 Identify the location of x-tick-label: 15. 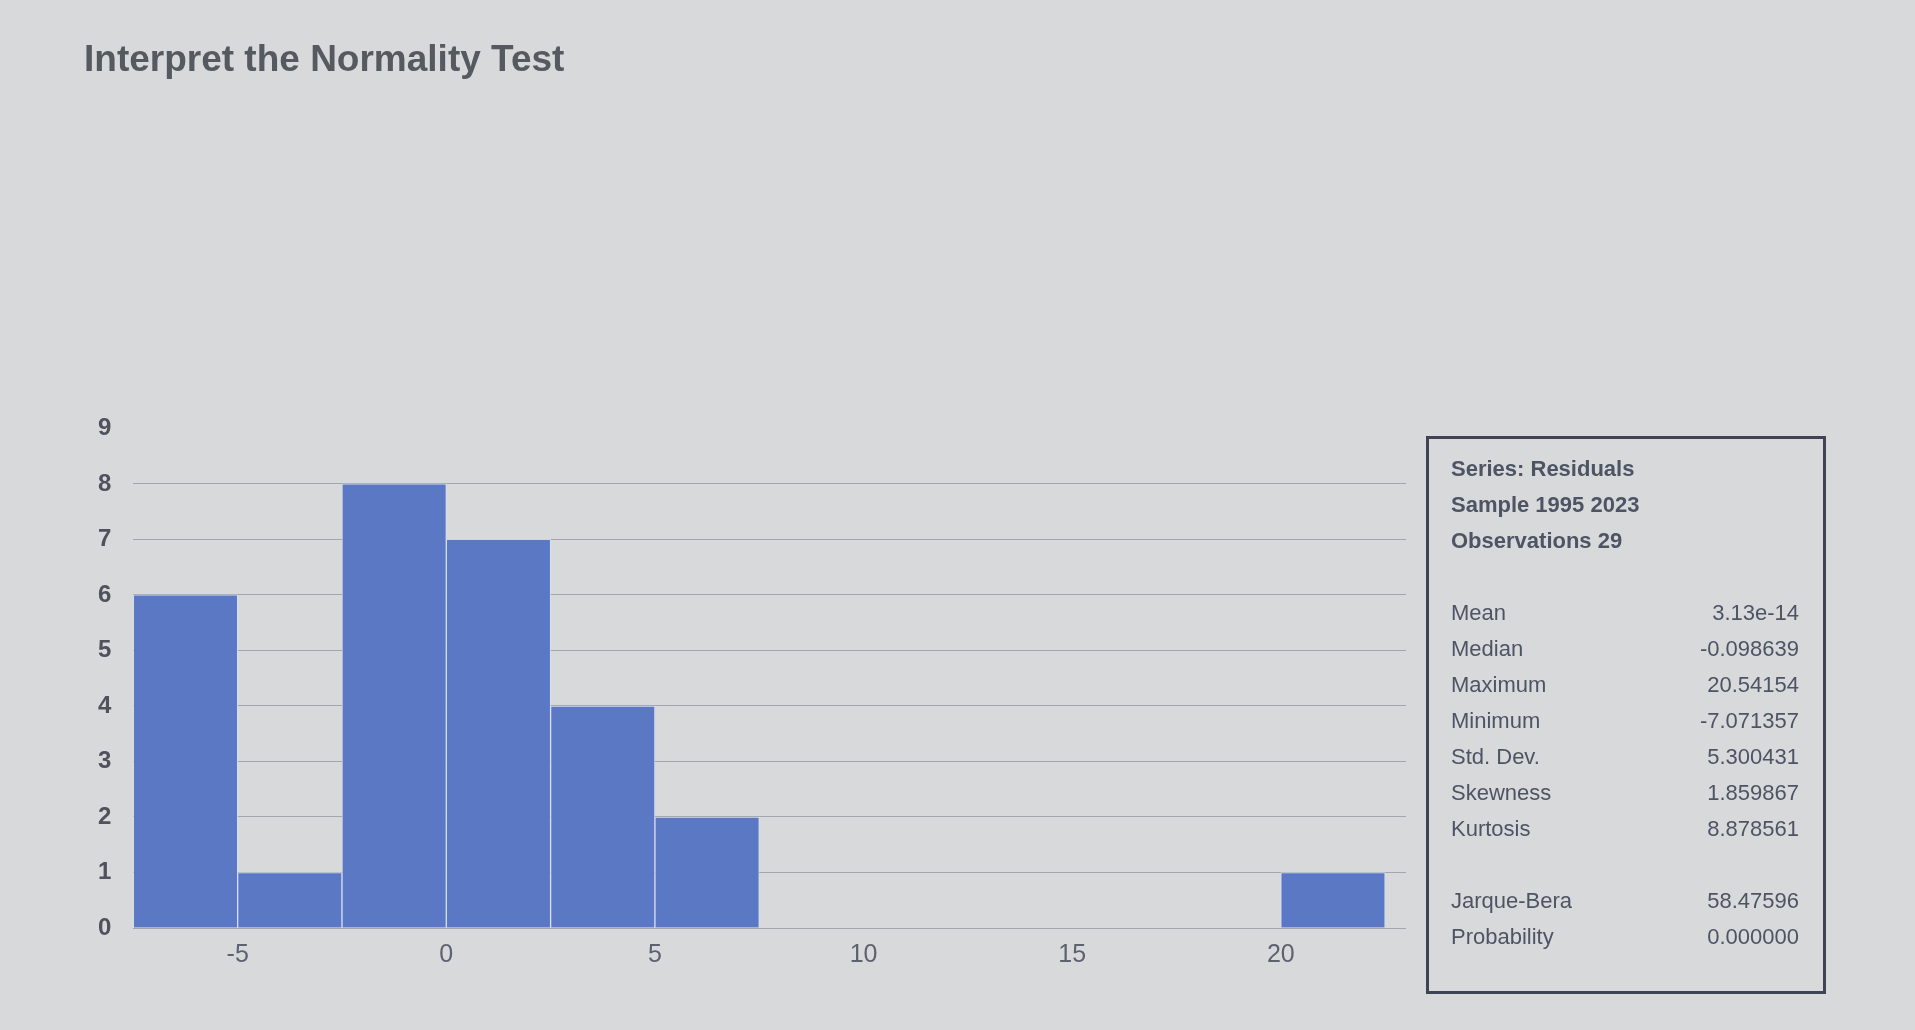
(1072, 952).